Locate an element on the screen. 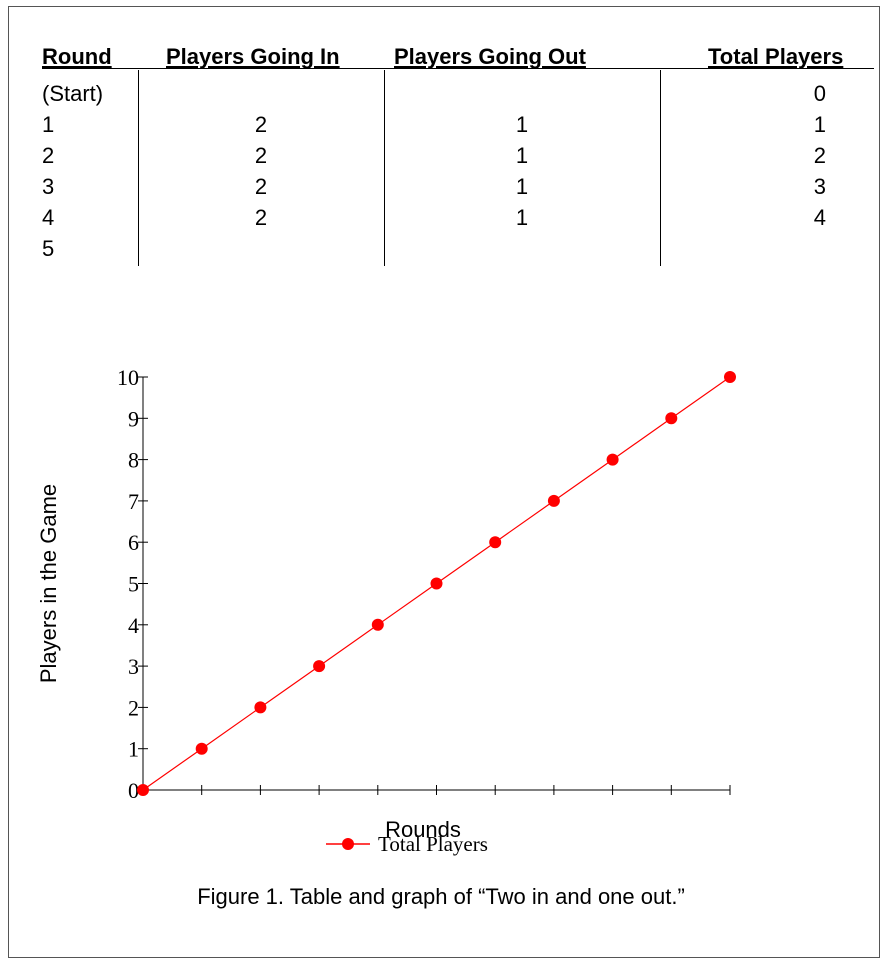 Image resolution: width=882 pixels, height=962 pixels. y-tick-label: 0 is located at coordinates (133, 790).